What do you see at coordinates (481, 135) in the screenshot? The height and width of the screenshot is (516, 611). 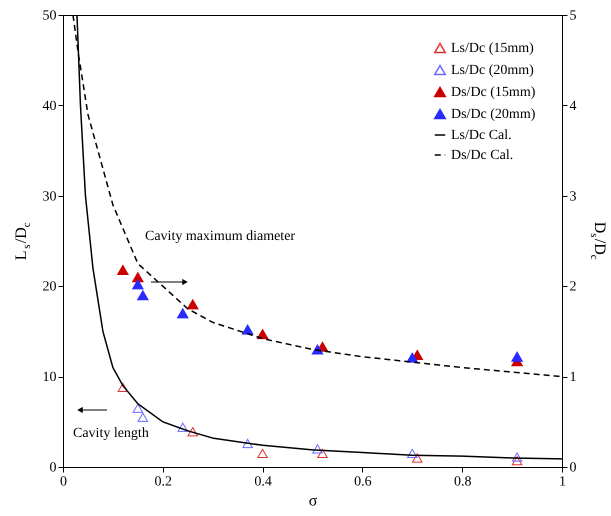 I see `legend-label: Ls/Dc Cal.` at bounding box center [481, 135].